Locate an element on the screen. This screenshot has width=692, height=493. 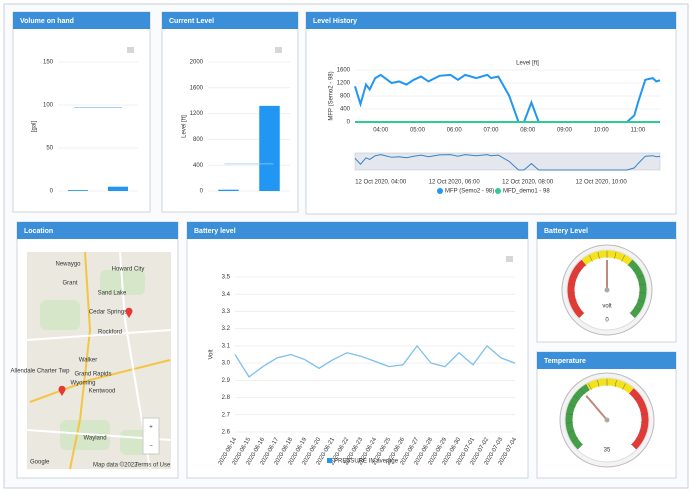
y-tick-label: 3.1 is located at coordinates (226, 346).